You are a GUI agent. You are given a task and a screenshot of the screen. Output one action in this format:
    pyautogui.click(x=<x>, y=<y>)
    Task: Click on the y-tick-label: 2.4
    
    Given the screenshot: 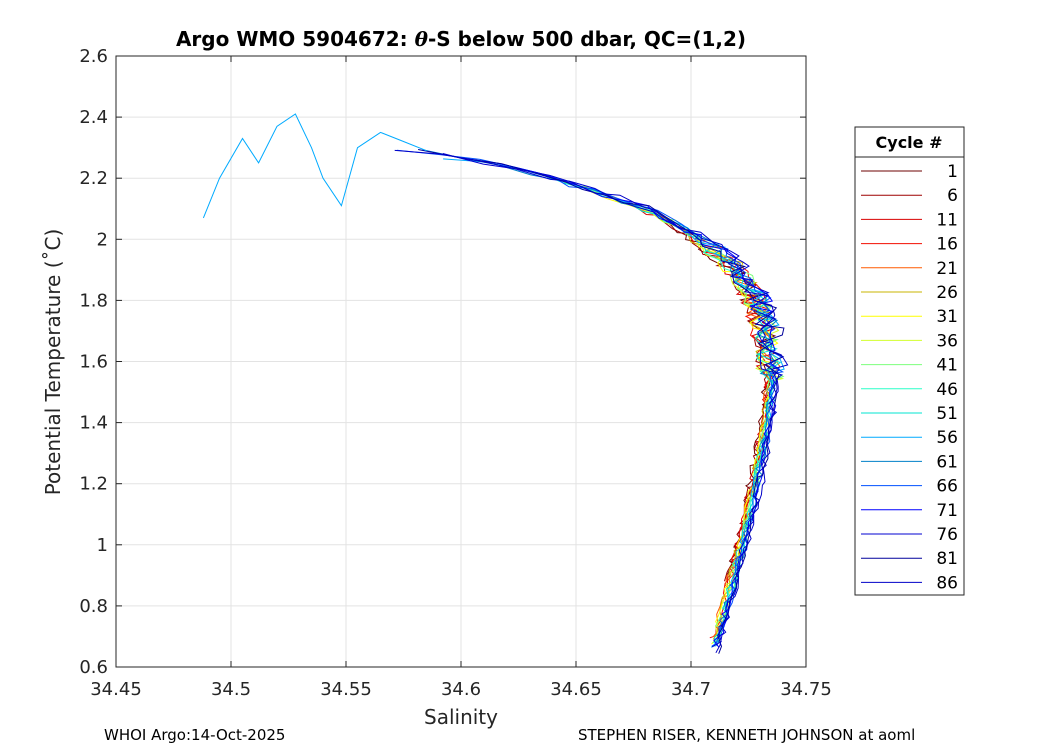 What is the action you would take?
    pyautogui.click(x=93, y=117)
    